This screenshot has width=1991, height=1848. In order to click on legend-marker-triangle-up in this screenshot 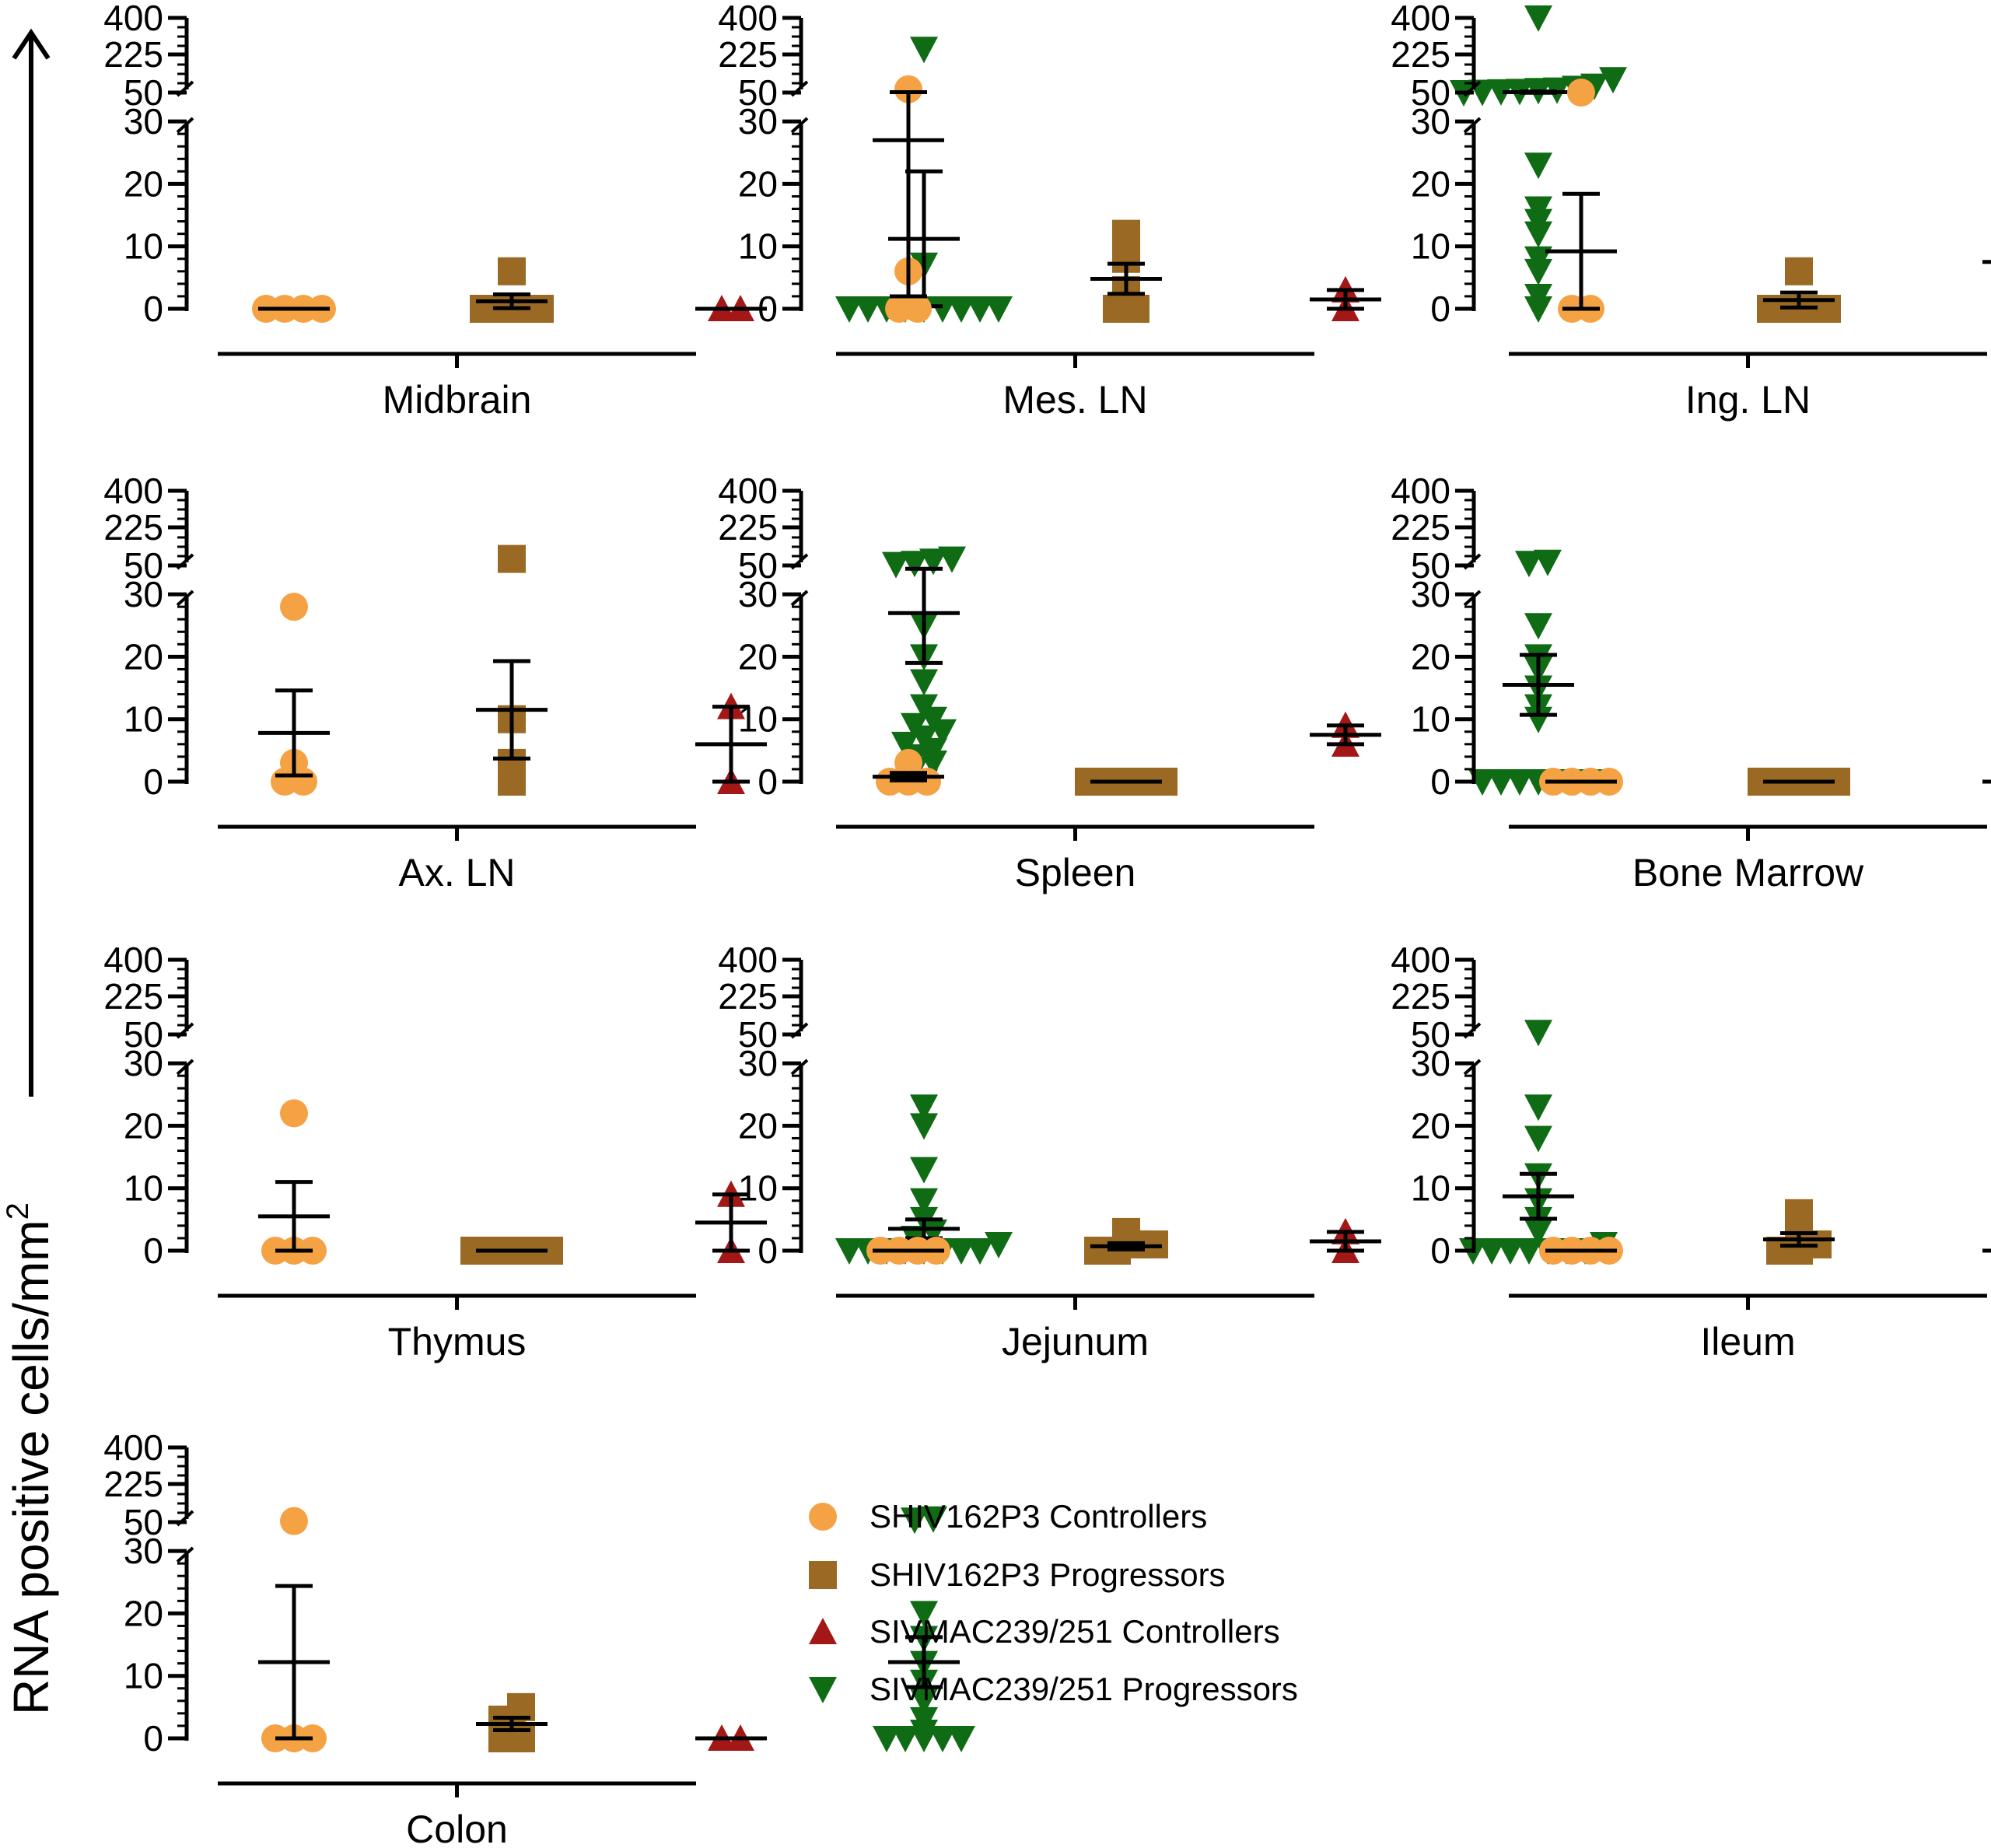, I will do `click(823, 1631)`.